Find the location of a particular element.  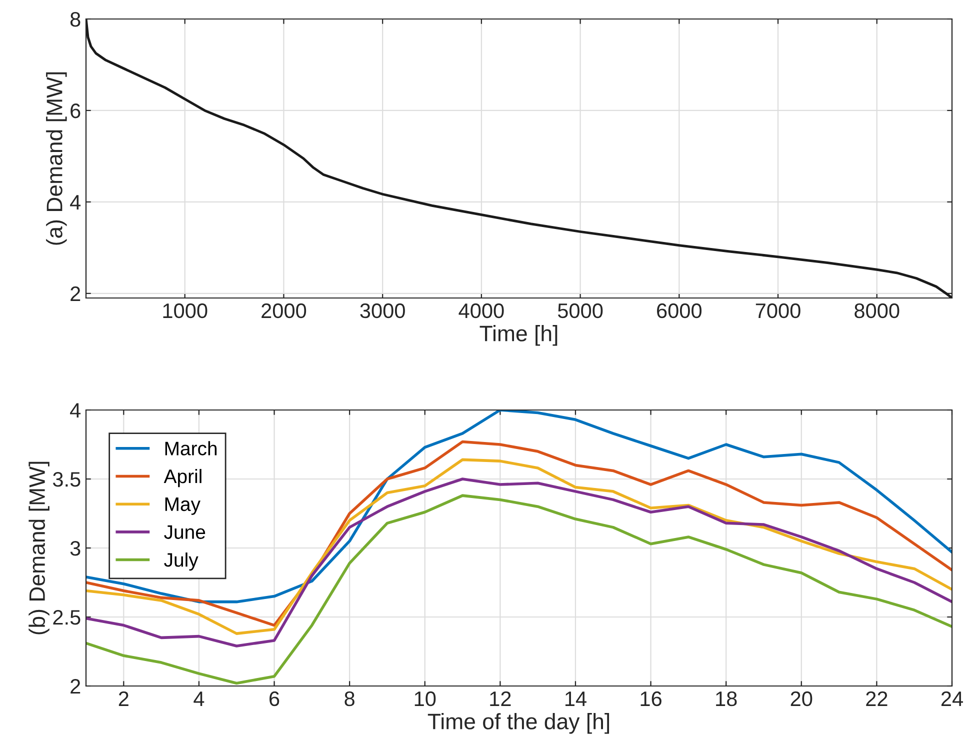

x-tick-label: 3000 is located at coordinates (382, 310).